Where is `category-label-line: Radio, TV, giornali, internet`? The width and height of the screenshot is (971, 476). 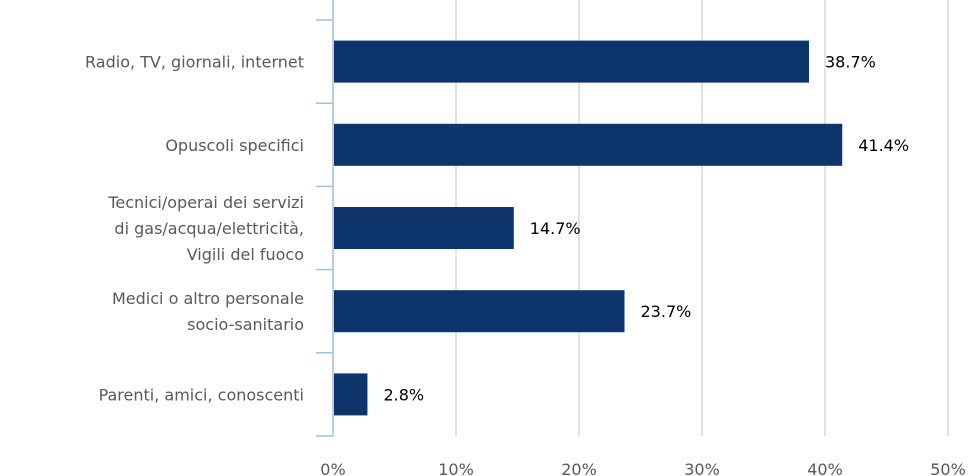
category-label-line: Radio, TV, giornali, internet is located at coordinates (194, 62).